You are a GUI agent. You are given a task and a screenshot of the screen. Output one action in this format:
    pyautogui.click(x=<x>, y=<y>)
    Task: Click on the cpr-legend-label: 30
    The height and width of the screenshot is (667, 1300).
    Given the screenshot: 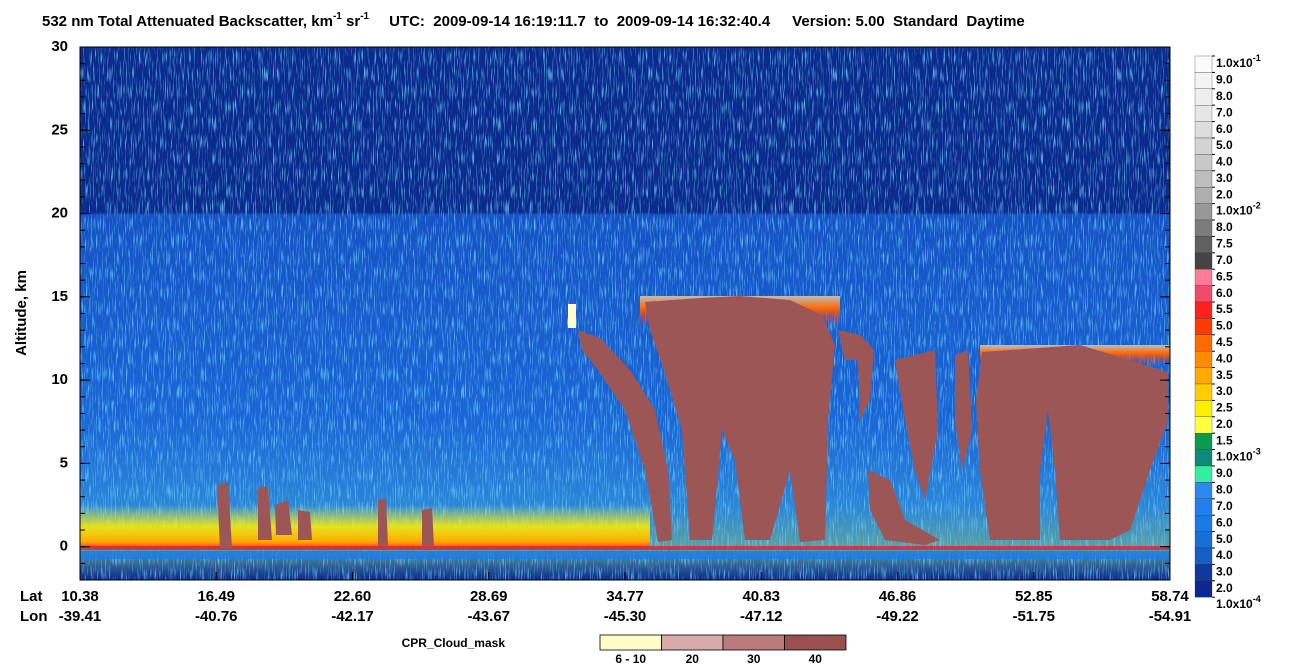 What is the action you would take?
    pyautogui.click(x=754, y=659)
    